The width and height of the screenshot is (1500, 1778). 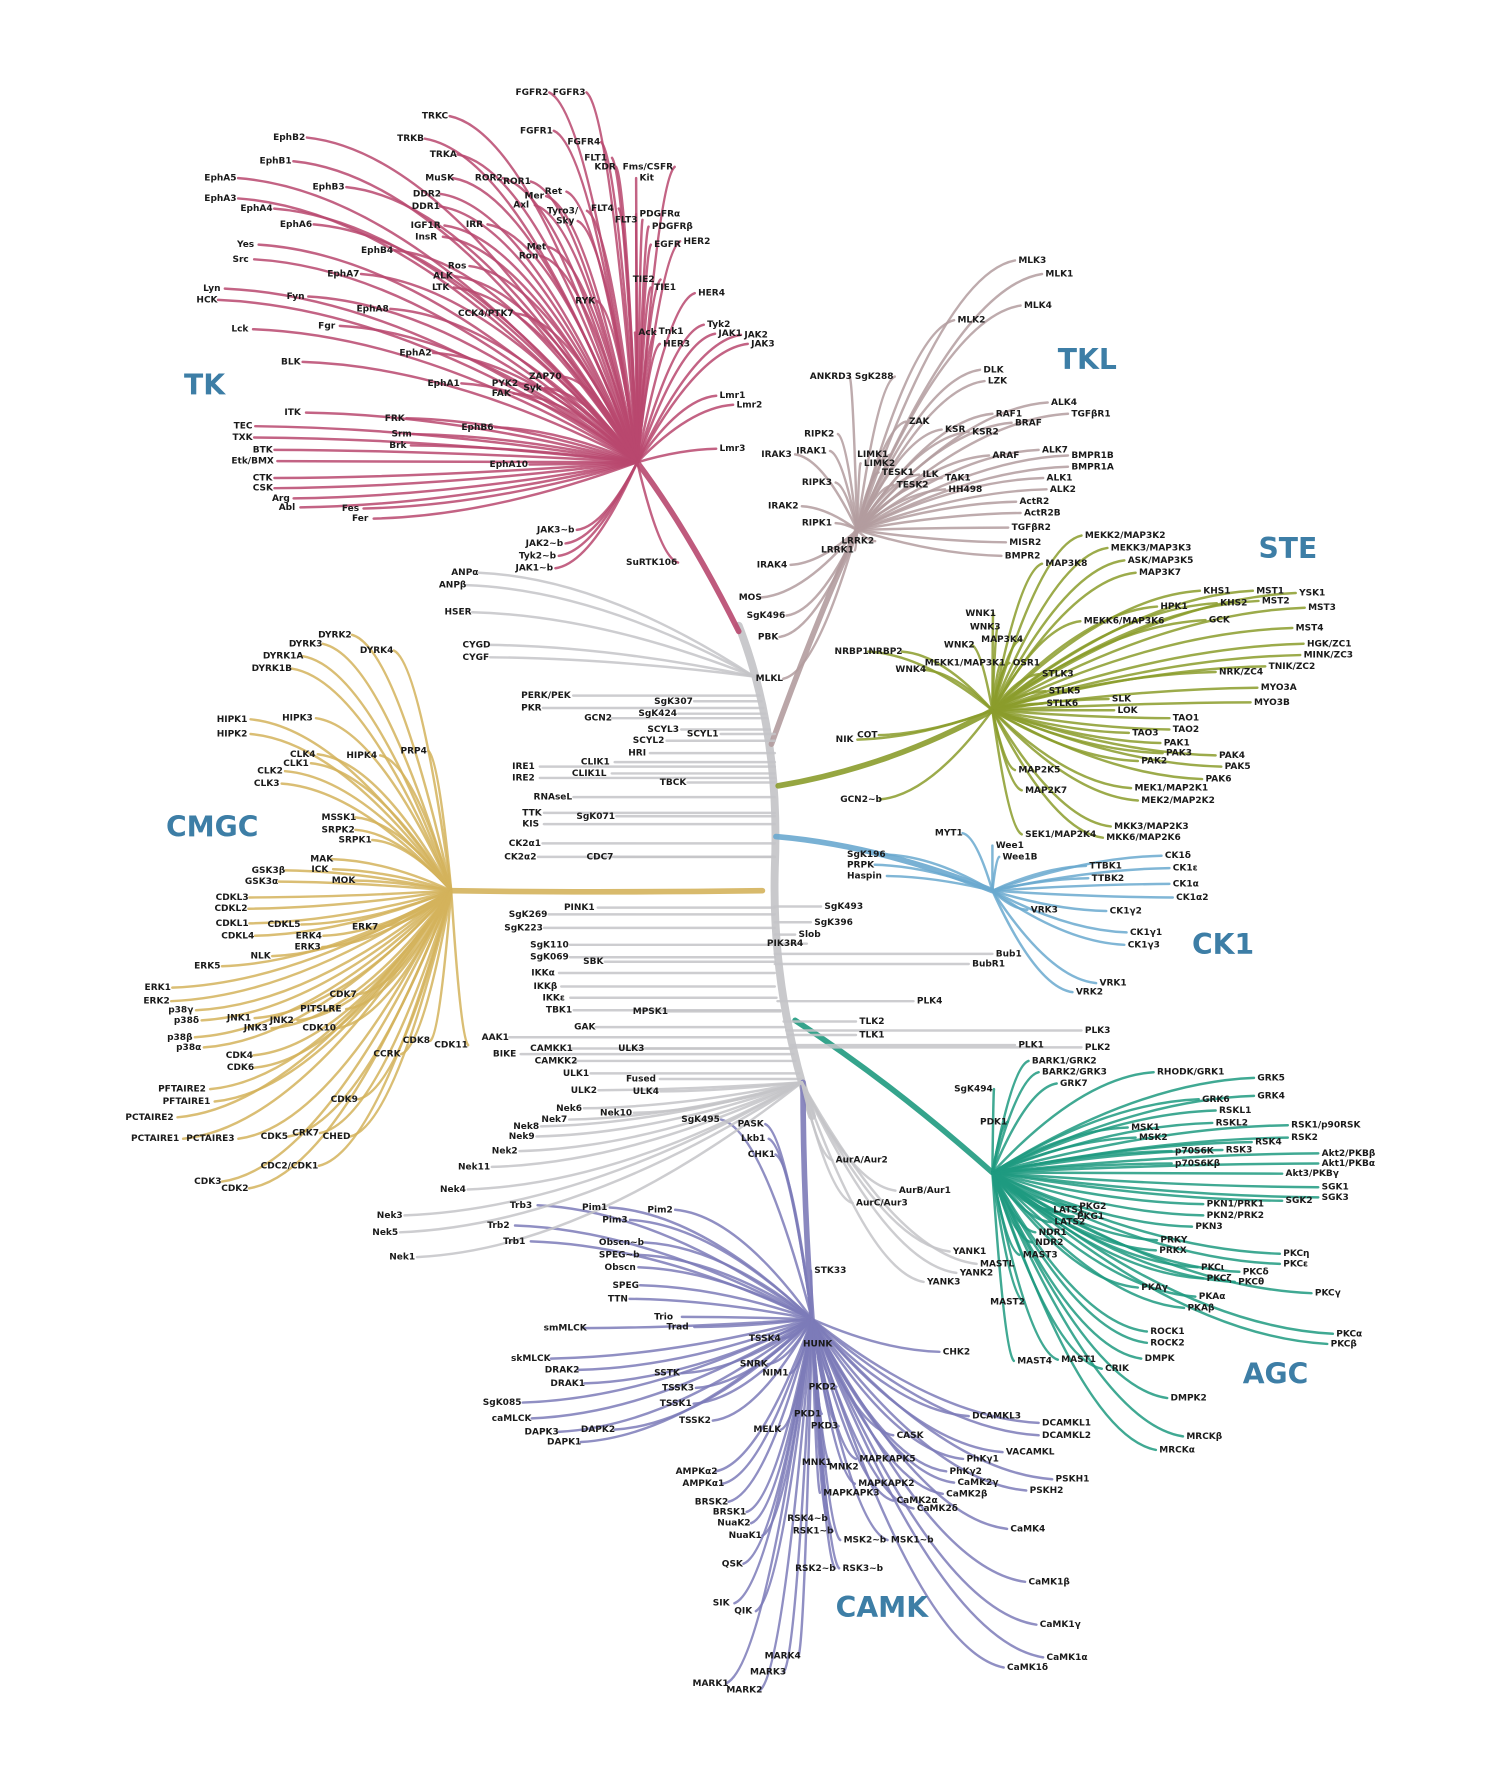 I want to click on kinase-label: MAP2K7, so click(x=1046, y=791).